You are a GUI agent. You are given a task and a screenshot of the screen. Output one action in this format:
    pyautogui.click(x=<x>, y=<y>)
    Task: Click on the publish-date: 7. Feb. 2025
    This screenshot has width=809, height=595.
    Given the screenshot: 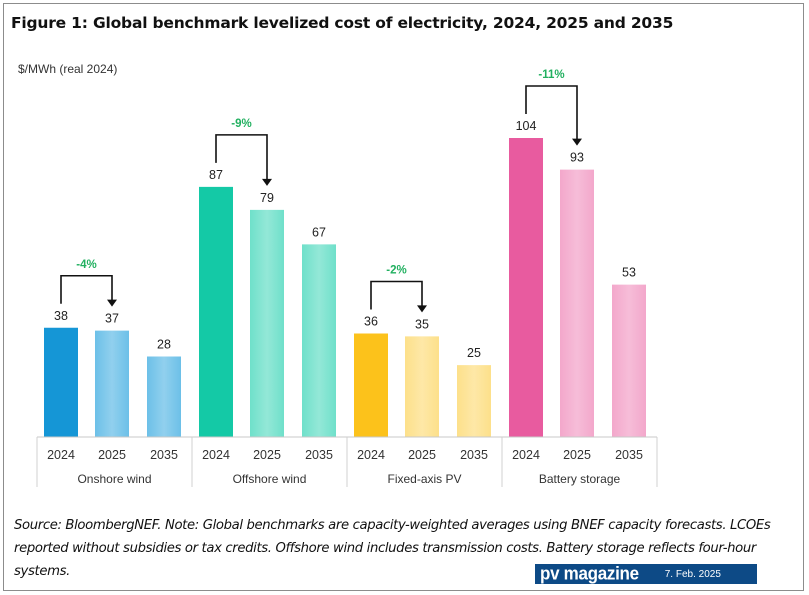 What is the action you would take?
    pyautogui.click(x=692, y=574)
    